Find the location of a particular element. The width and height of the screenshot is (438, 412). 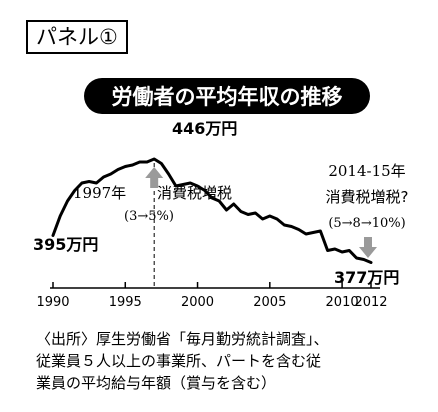

x-tick-label: 2012 is located at coordinates (370, 302).